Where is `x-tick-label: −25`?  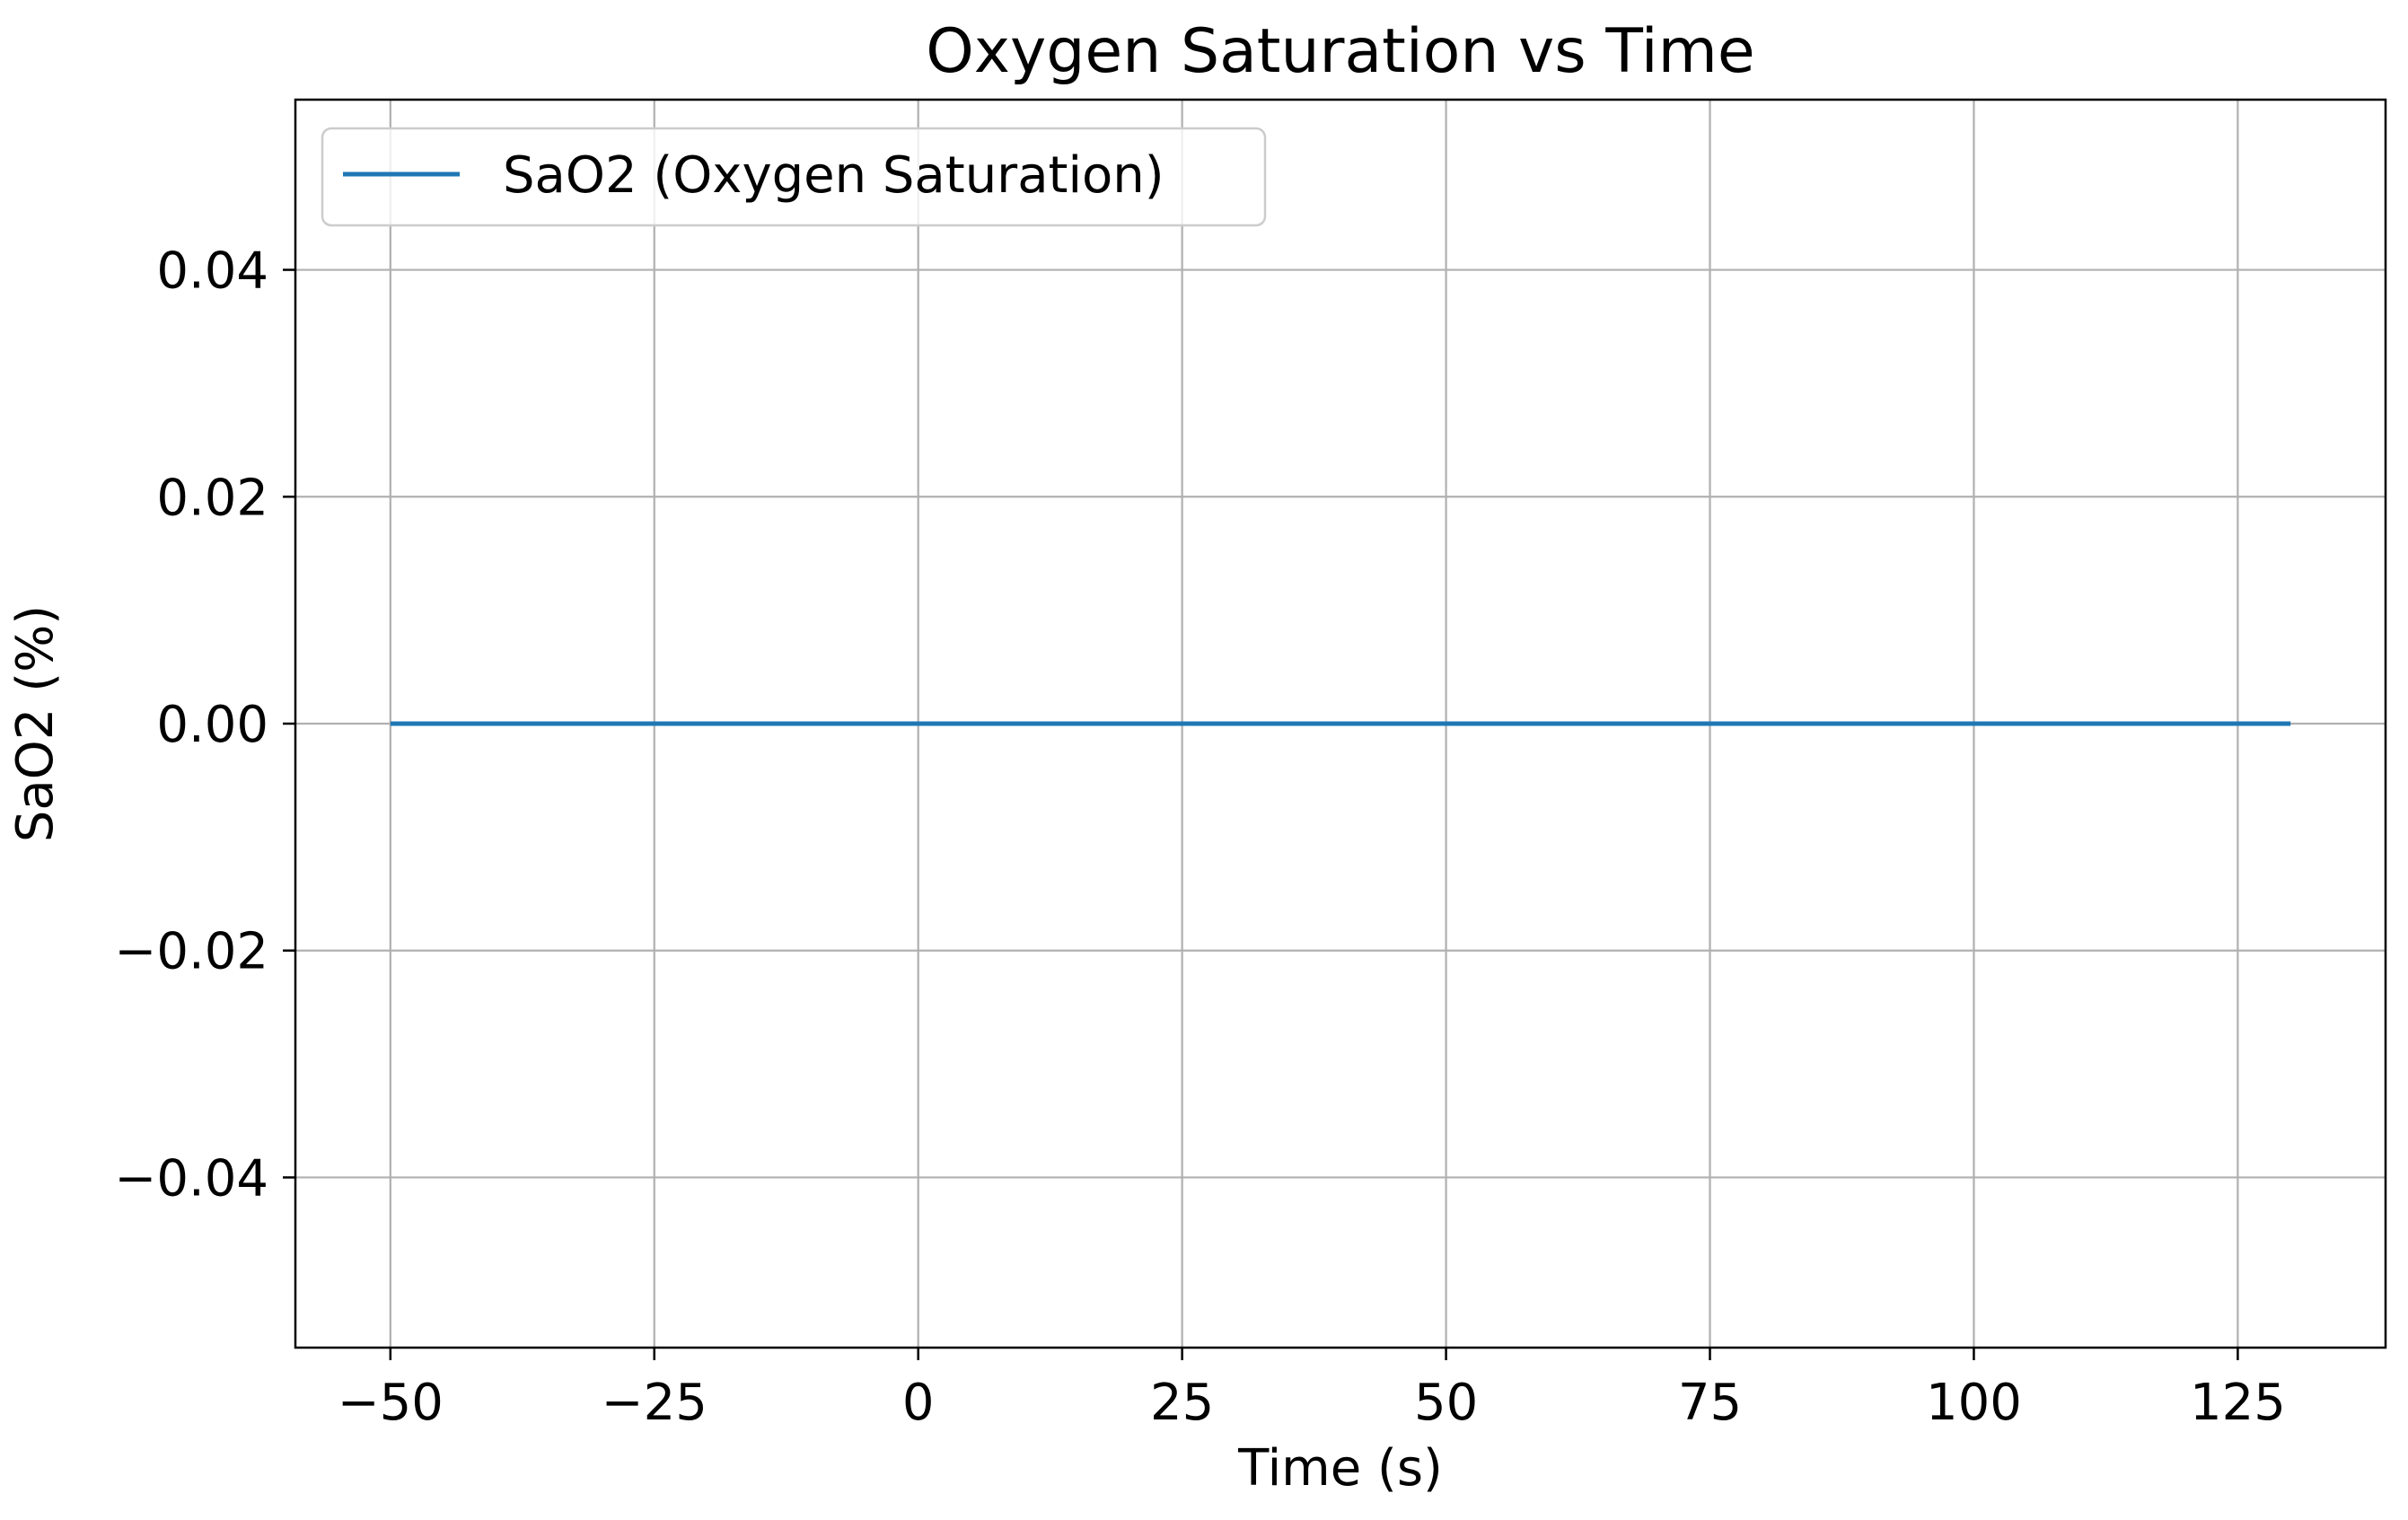 x-tick-label: −25 is located at coordinates (654, 1403).